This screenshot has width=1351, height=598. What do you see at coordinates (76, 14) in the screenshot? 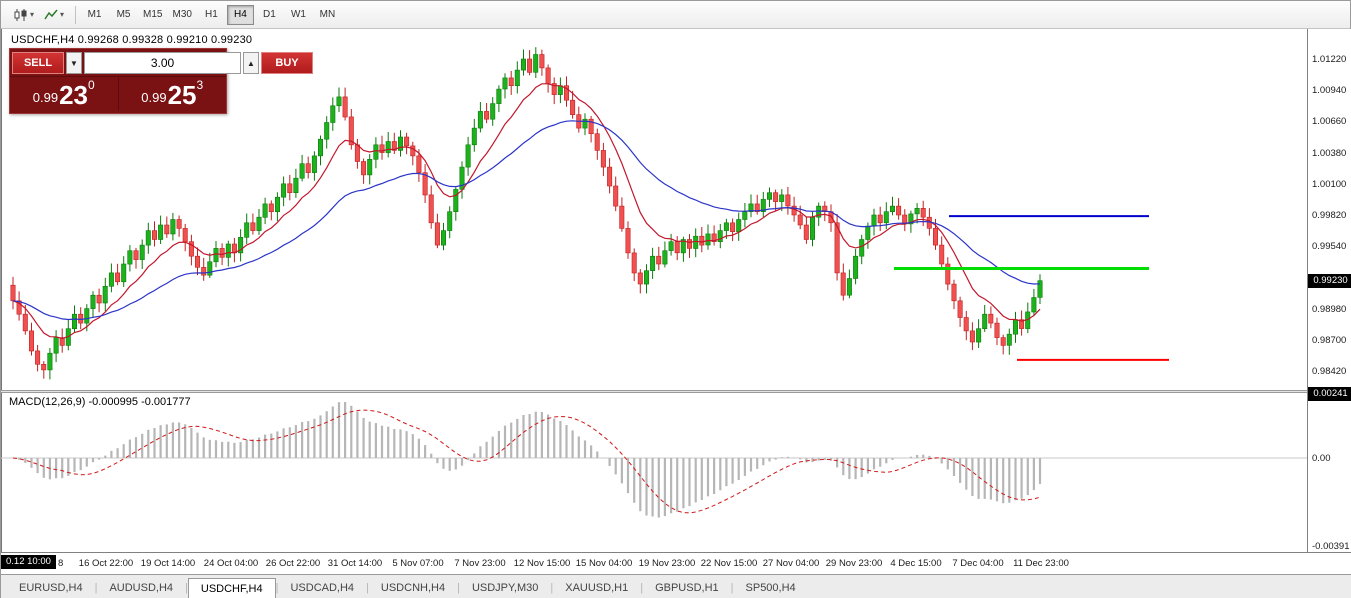
I see `toolbar-separator` at bounding box center [76, 14].